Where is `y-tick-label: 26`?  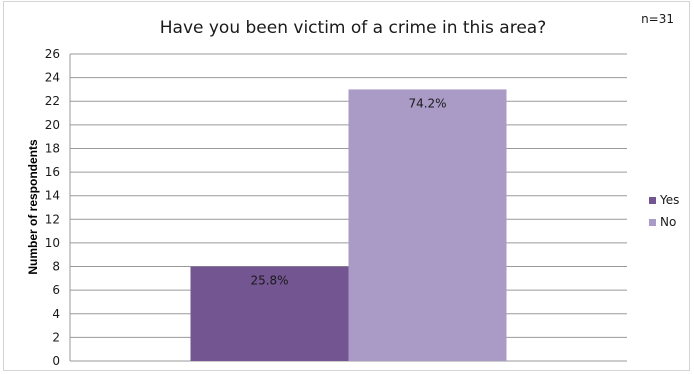
y-tick-label: 26 is located at coordinates (52, 54).